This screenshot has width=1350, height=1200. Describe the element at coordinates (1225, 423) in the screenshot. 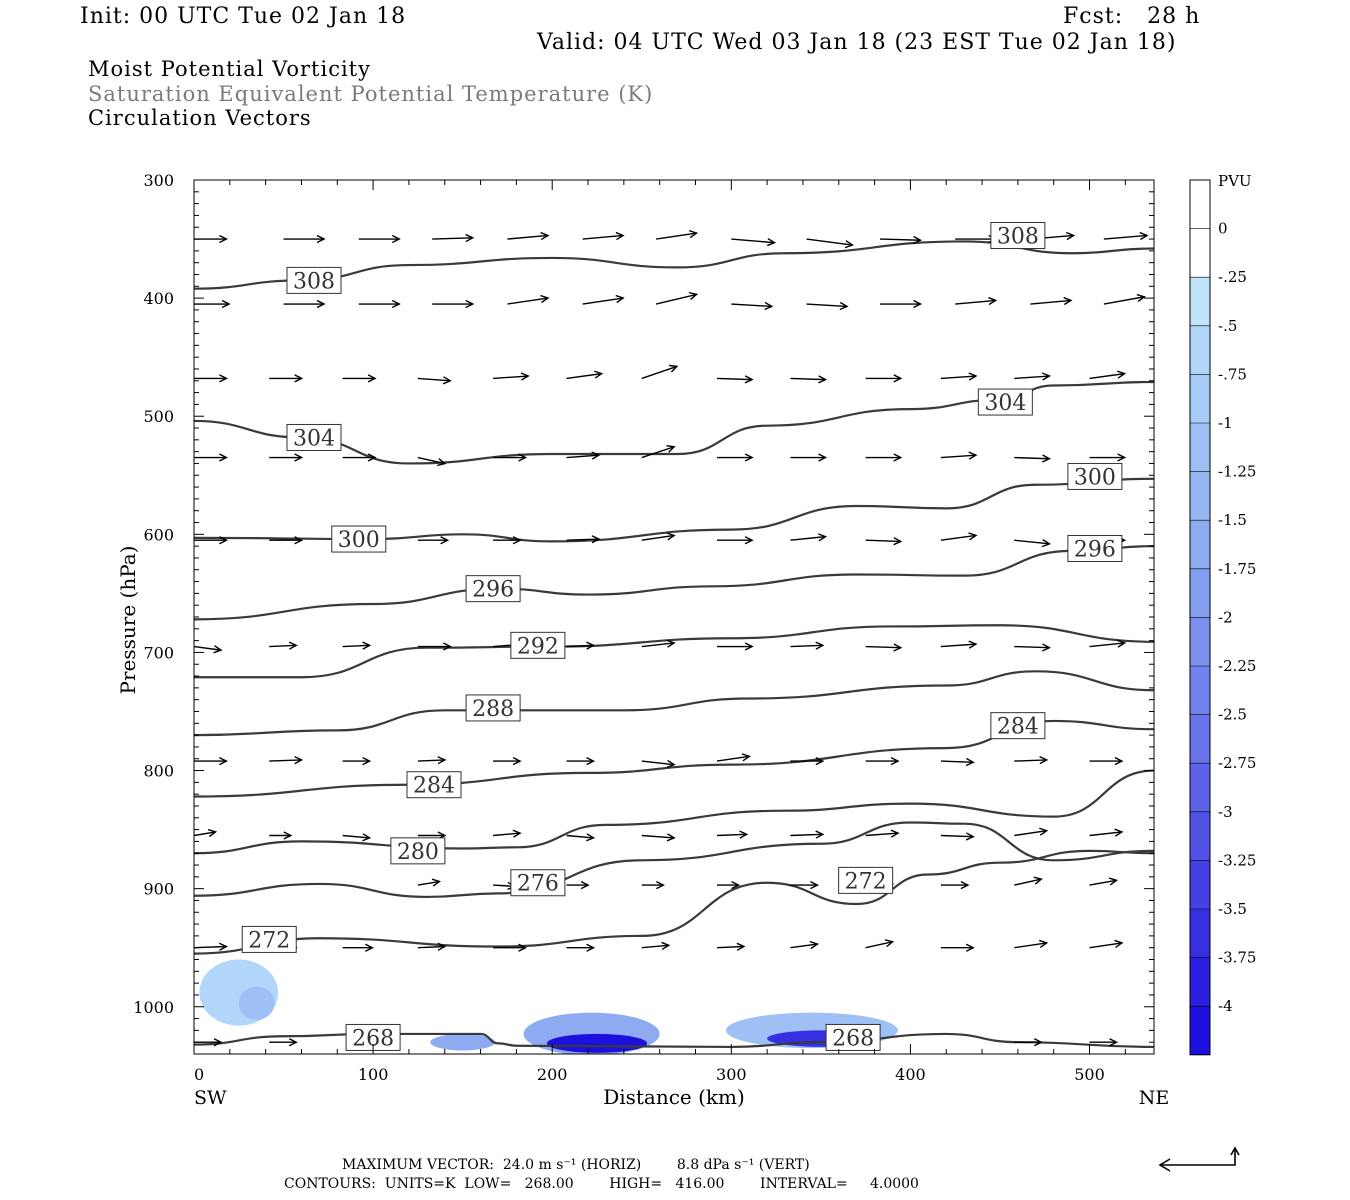

I see `colorbar-label: -1` at that location.